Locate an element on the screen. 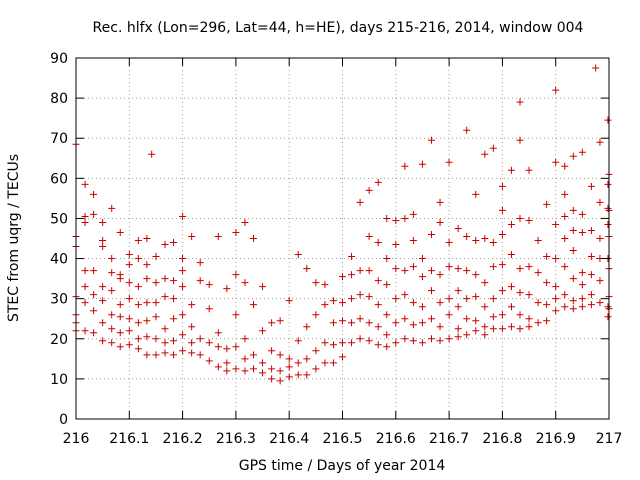 The width and height of the screenshot is (640, 480). y-tick-label: 10 is located at coordinates (59, 380).